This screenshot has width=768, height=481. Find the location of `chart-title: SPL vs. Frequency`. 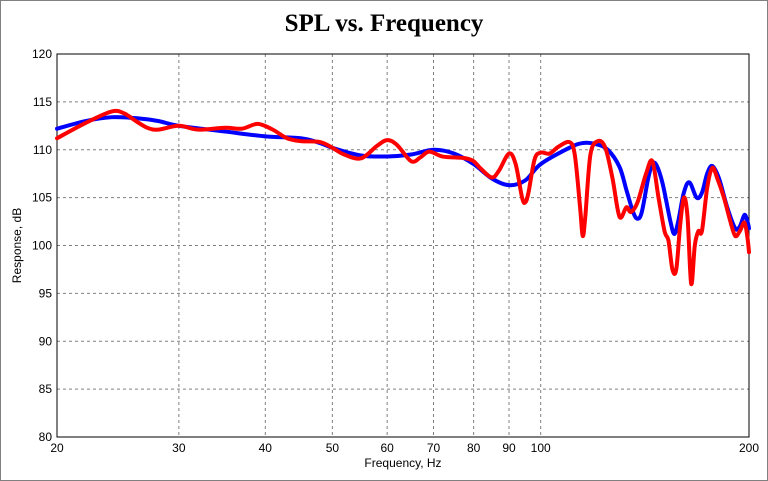

chart-title: SPL vs. Frequency is located at coordinates (384, 23).